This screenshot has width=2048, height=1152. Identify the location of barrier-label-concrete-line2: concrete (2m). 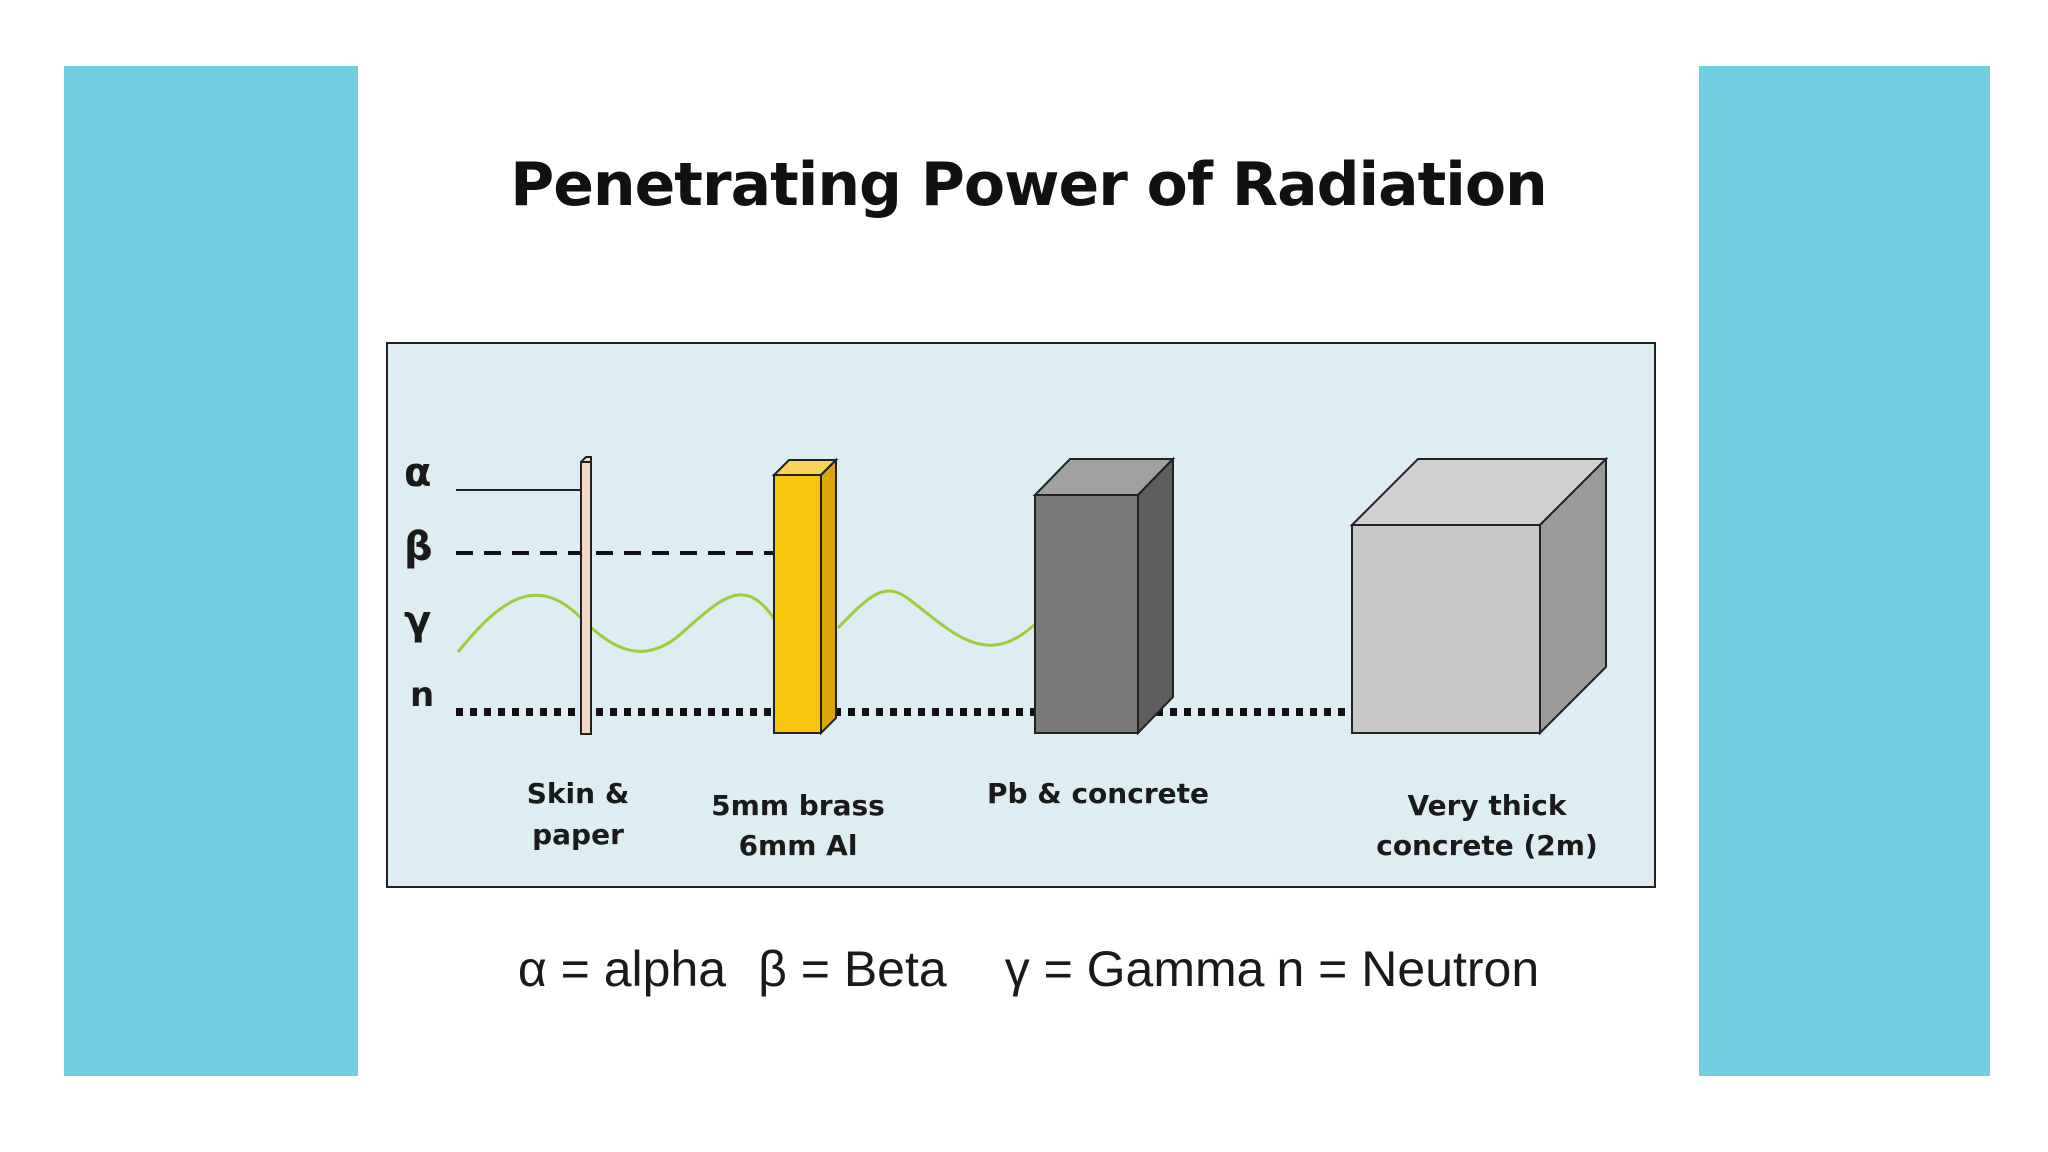
(1487, 845).